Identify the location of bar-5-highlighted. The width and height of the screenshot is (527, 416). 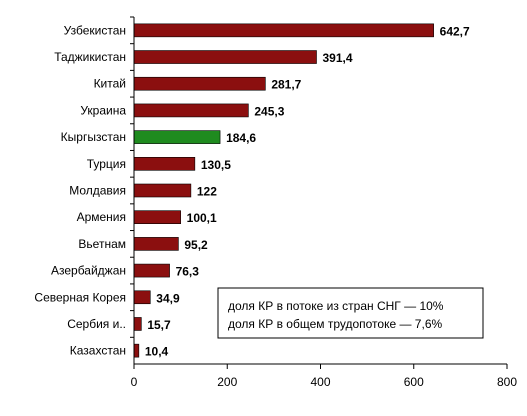
(177, 137).